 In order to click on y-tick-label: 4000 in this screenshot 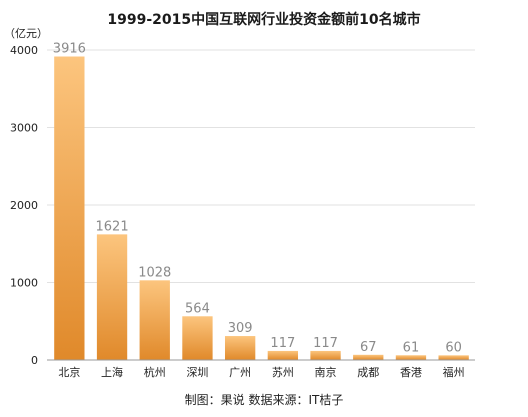, I will do `click(24, 50)`.